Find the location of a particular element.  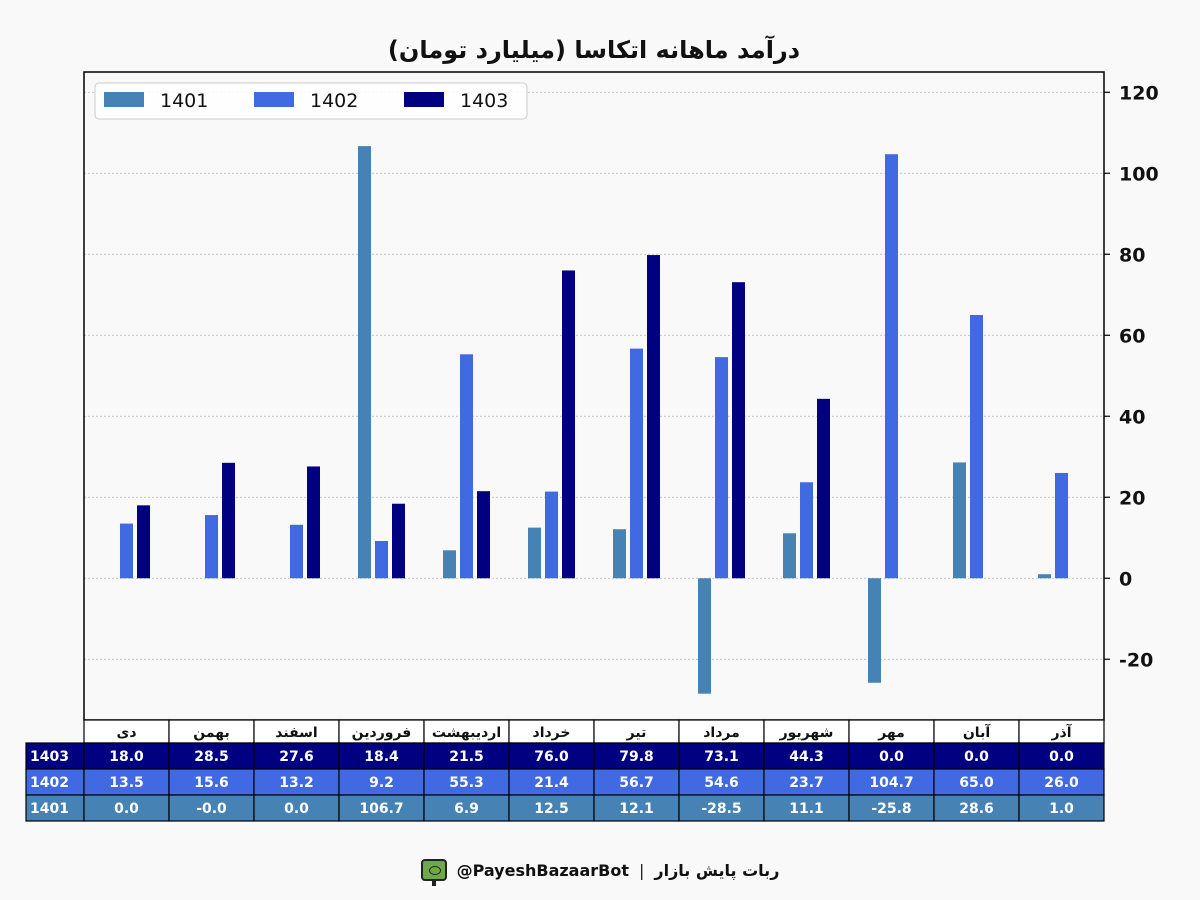

table-cell-value: 21.5 is located at coordinates (466, 757).